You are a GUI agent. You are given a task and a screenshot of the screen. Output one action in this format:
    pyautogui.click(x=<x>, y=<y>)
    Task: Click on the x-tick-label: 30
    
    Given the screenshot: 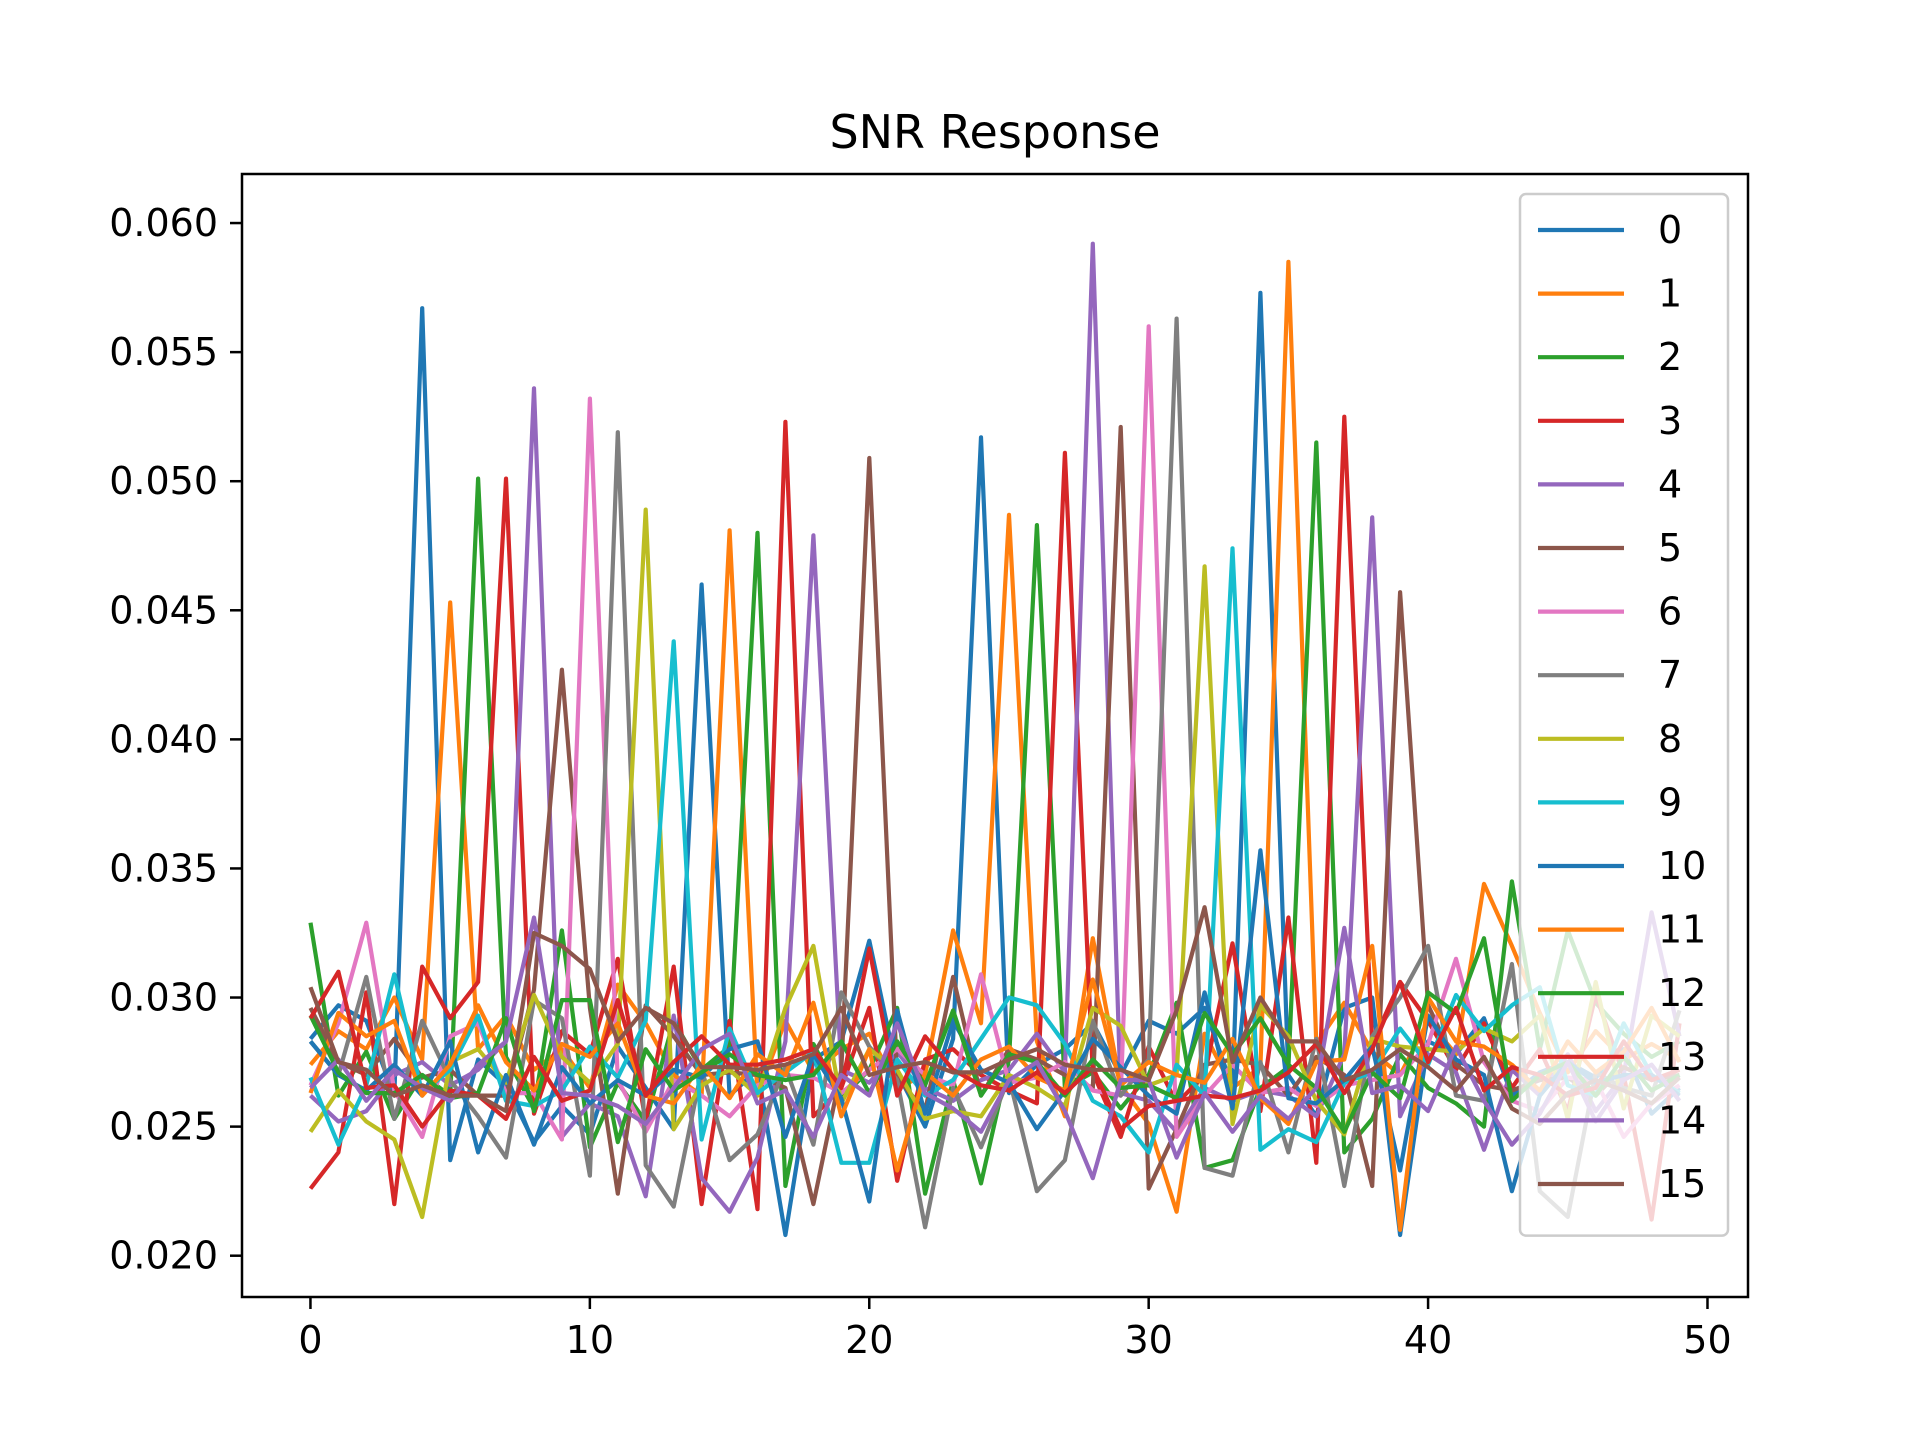 What is the action you would take?
    pyautogui.click(x=1148, y=1340)
    